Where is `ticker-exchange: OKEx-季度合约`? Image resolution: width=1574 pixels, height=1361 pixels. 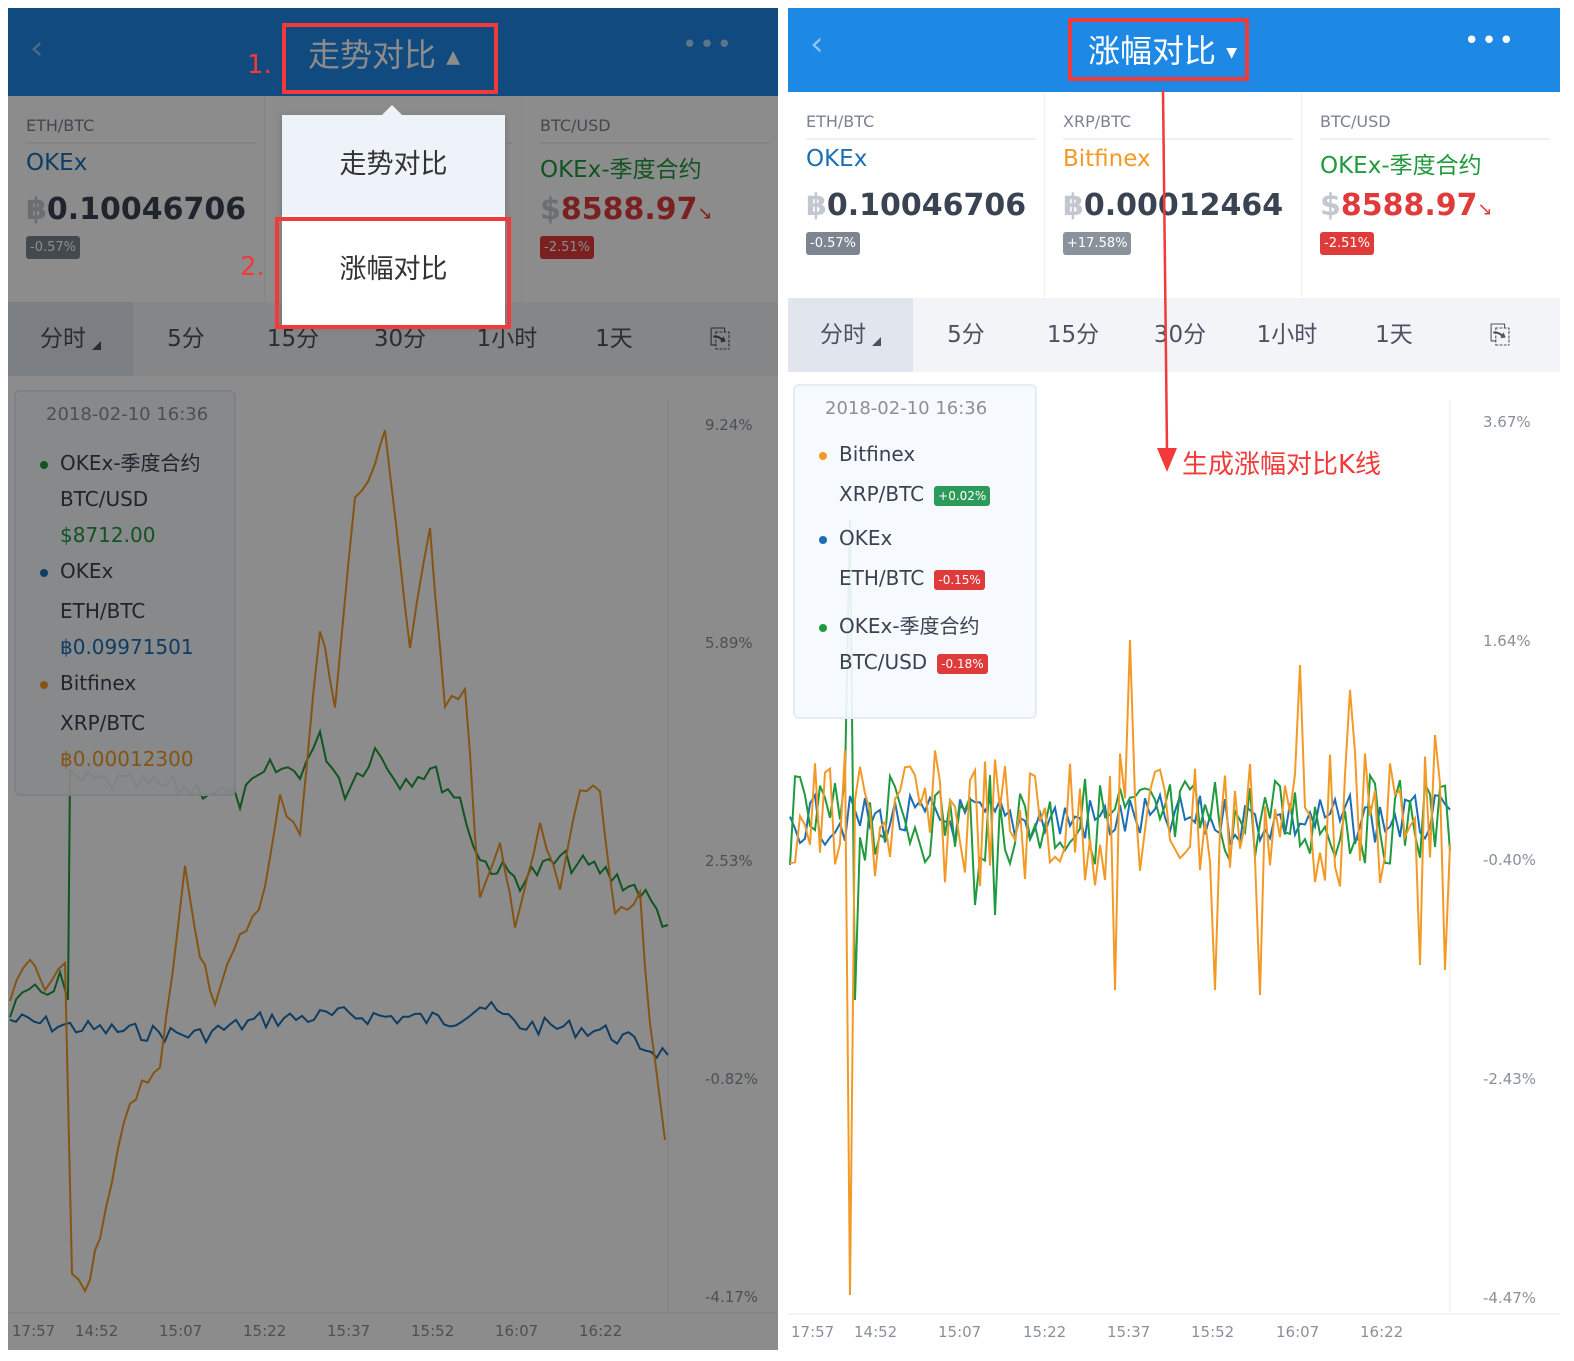 ticker-exchange: OKEx-季度合约 is located at coordinates (621, 170).